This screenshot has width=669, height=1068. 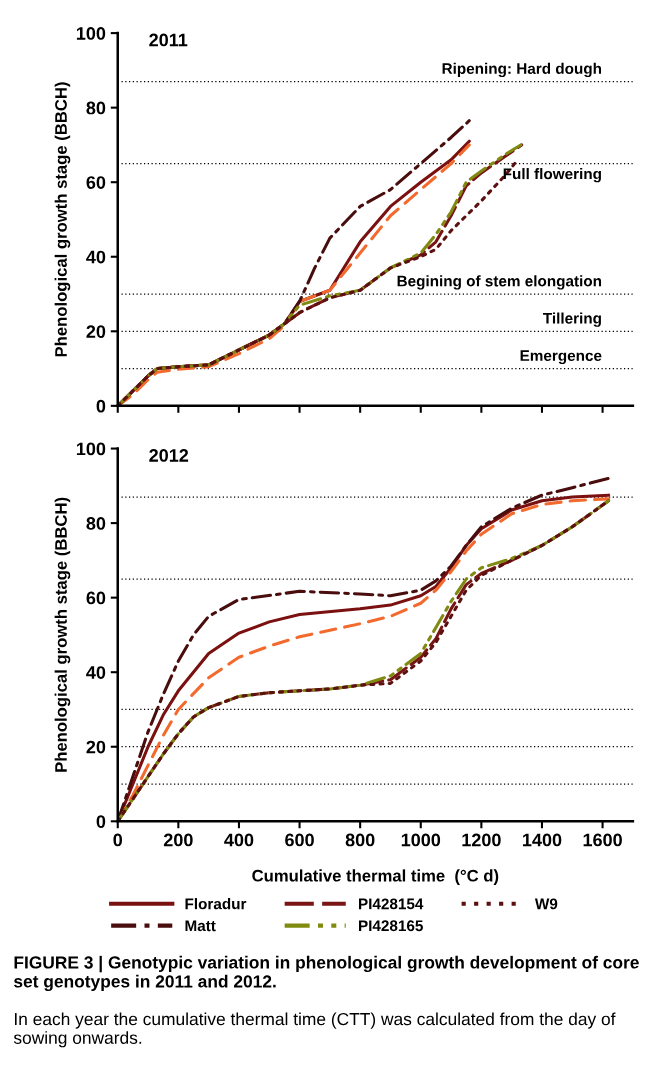 I want to click on legend-label: W9, so click(x=546, y=904).